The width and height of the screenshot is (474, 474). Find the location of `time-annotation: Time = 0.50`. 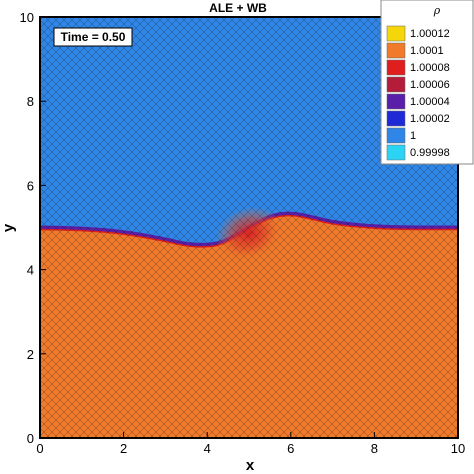

time-annotation: Time = 0.50 is located at coordinates (93, 37).